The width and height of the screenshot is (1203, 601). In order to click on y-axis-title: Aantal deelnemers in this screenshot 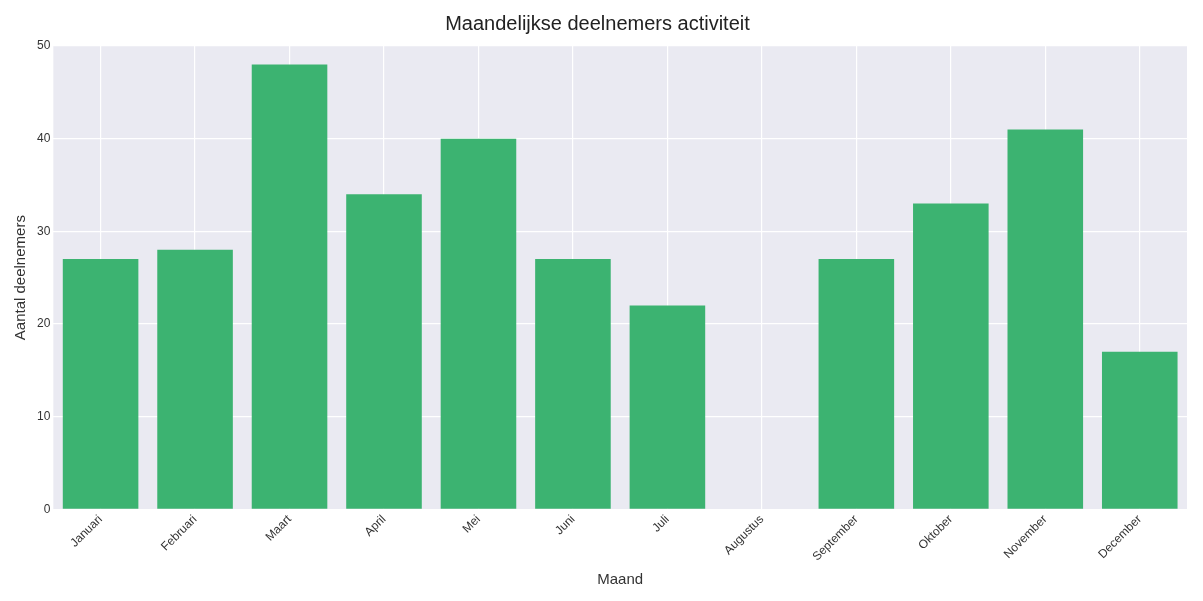, I will do `click(20, 278)`.